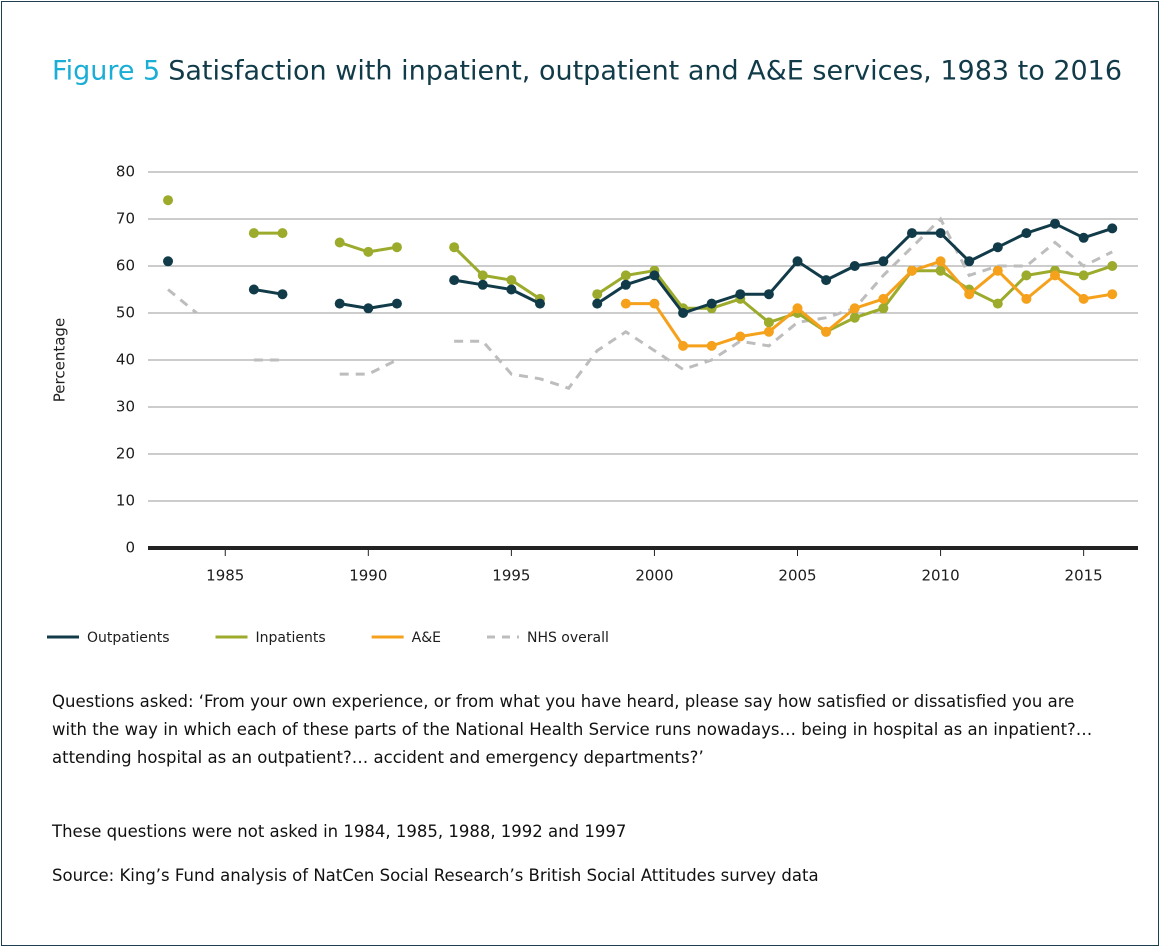  Describe the element at coordinates (568, 638) in the screenshot. I see `legend-label: NHS overall` at that location.